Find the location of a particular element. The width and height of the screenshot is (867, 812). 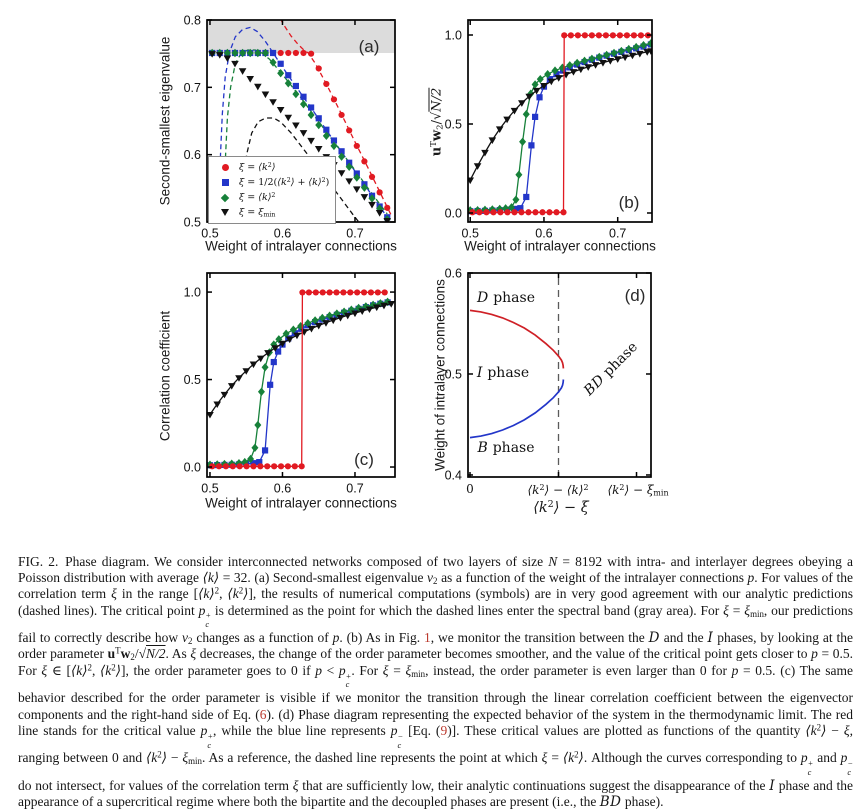

series-xi-min-markers is located at coordinates (560, 116).